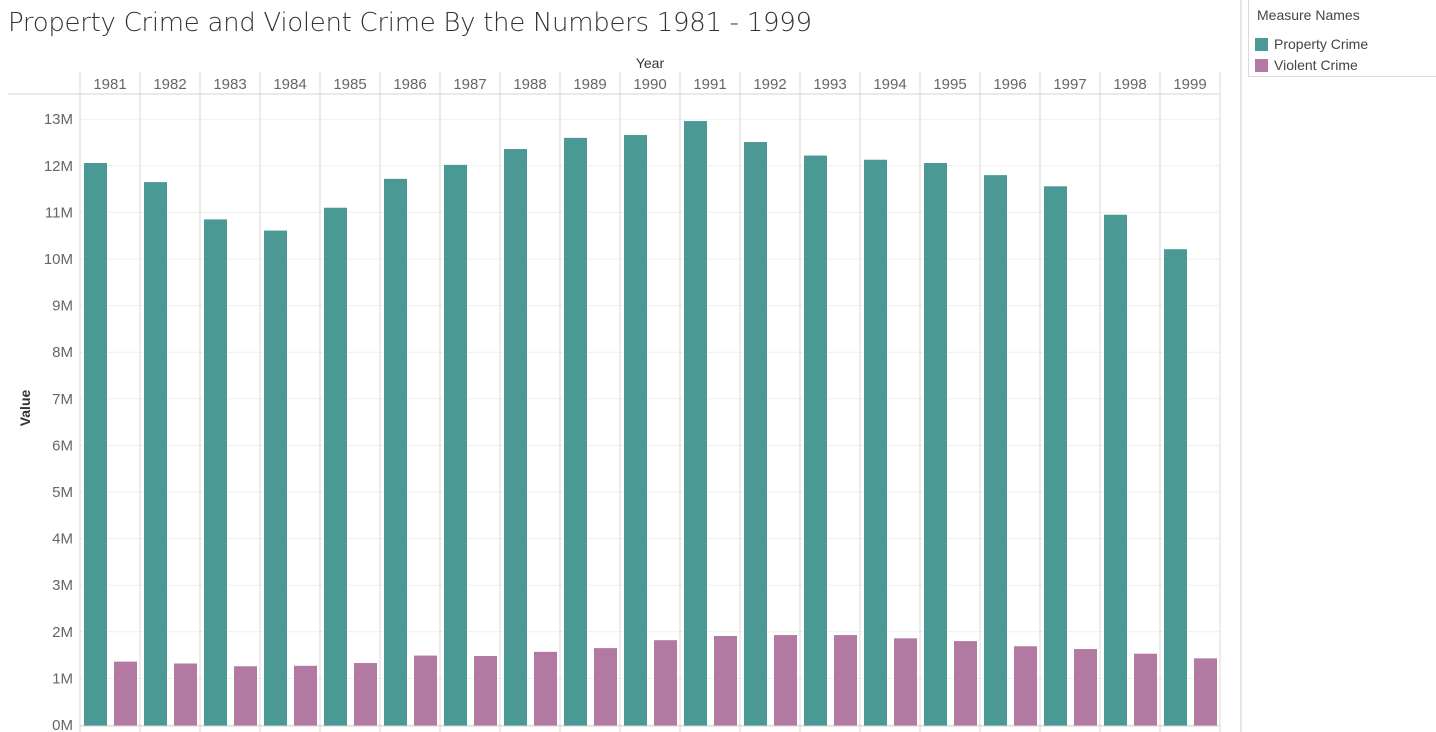 The width and height of the screenshot is (1436, 732). I want to click on bar-violent-crime-1994, so click(905, 682).